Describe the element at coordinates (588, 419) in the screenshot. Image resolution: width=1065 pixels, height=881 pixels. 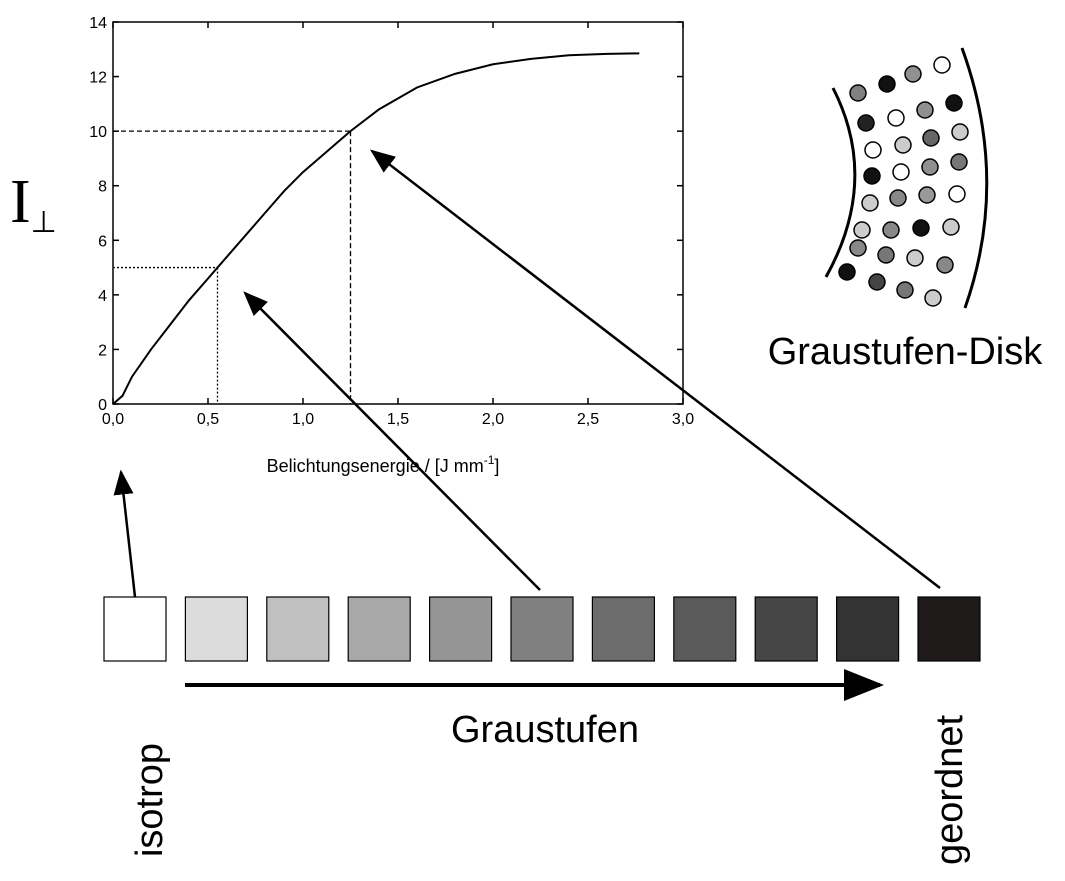
I see `x-tick-label: 2,5` at that location.